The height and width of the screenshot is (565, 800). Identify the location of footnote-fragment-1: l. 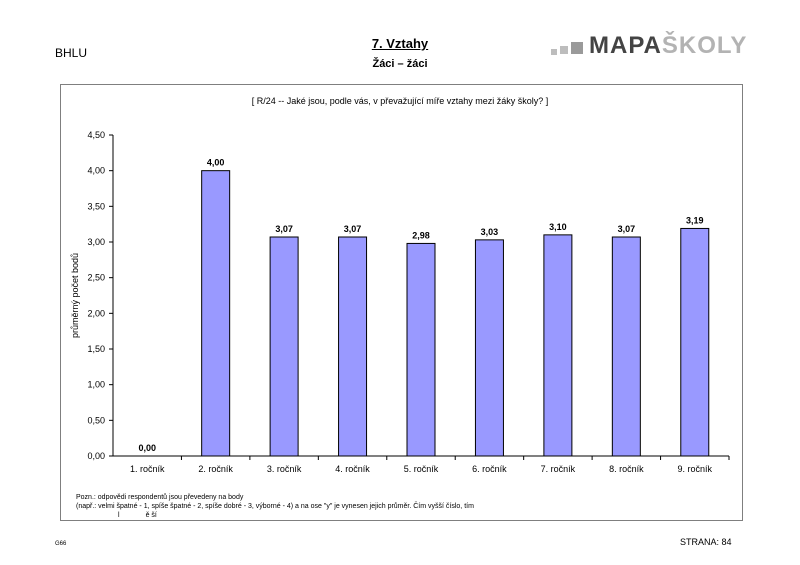
(119, 515).